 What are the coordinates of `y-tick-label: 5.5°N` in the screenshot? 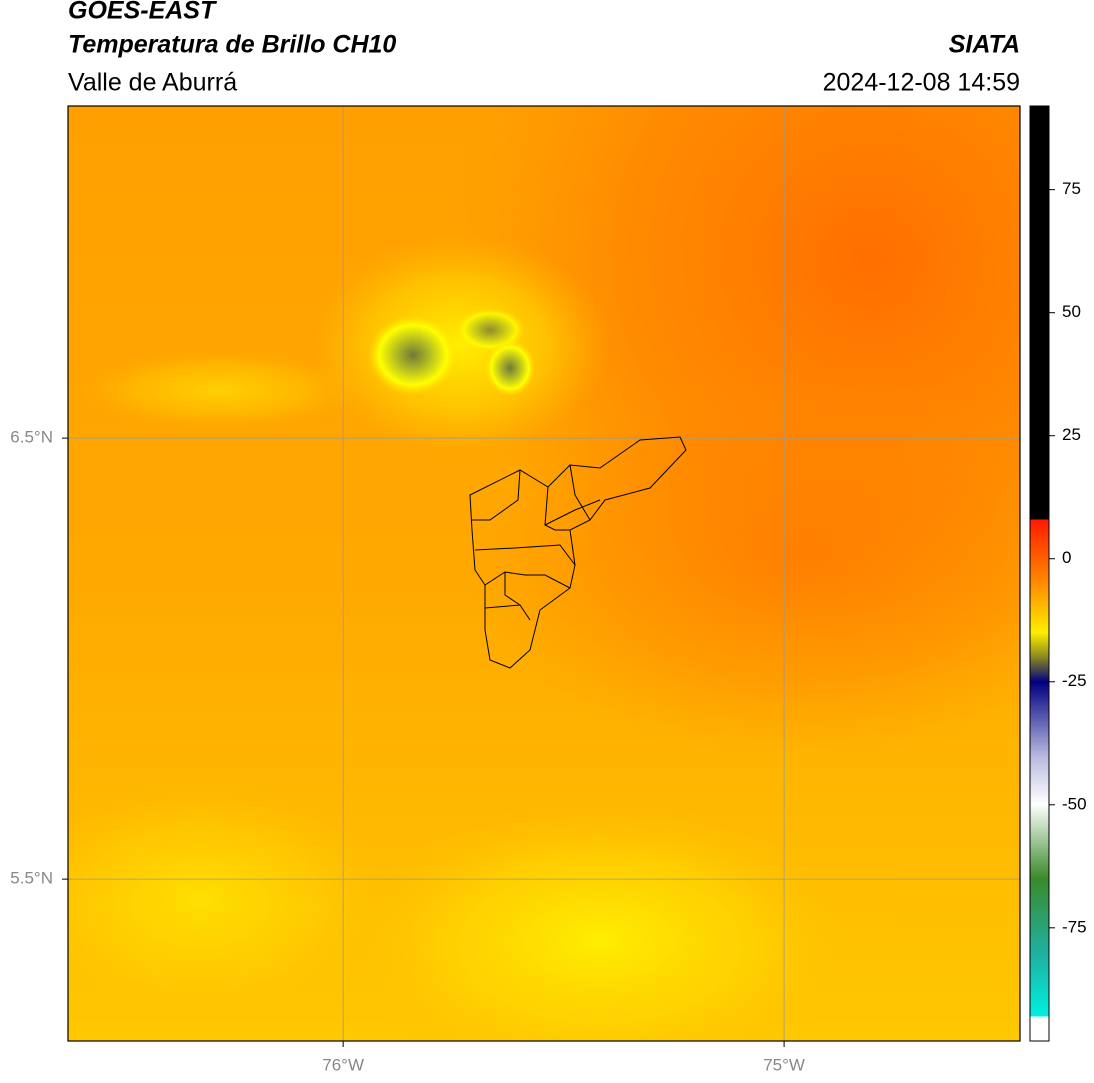 It's located at (31, 878).